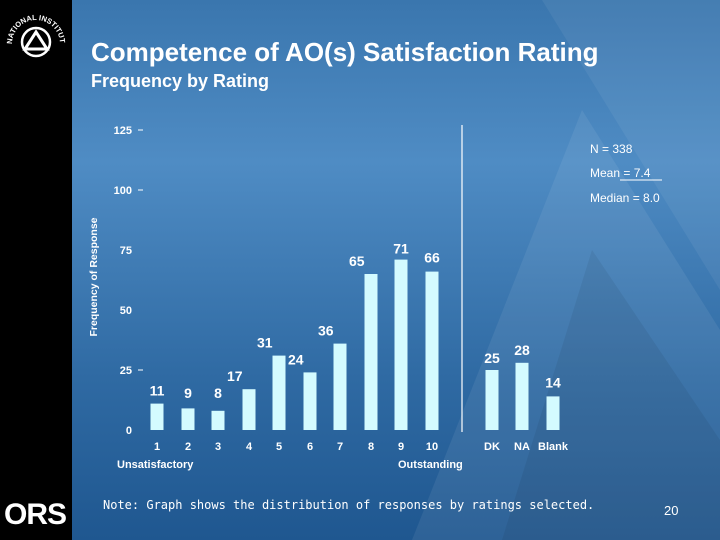  What do you see at coordinates (296, 359) in the screenshot?
I see `bar-data-label: 24` at bounding box center [296, 359].